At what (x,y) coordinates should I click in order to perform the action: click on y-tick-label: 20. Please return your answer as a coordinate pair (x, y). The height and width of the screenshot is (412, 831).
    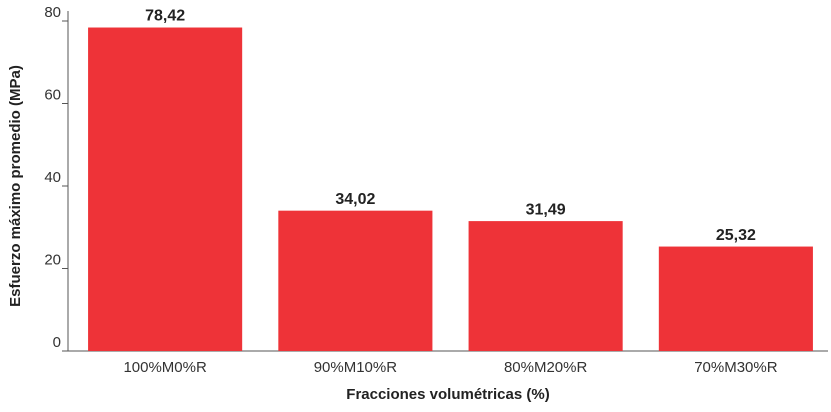
    Looking at the image, I should click on (52, 259).